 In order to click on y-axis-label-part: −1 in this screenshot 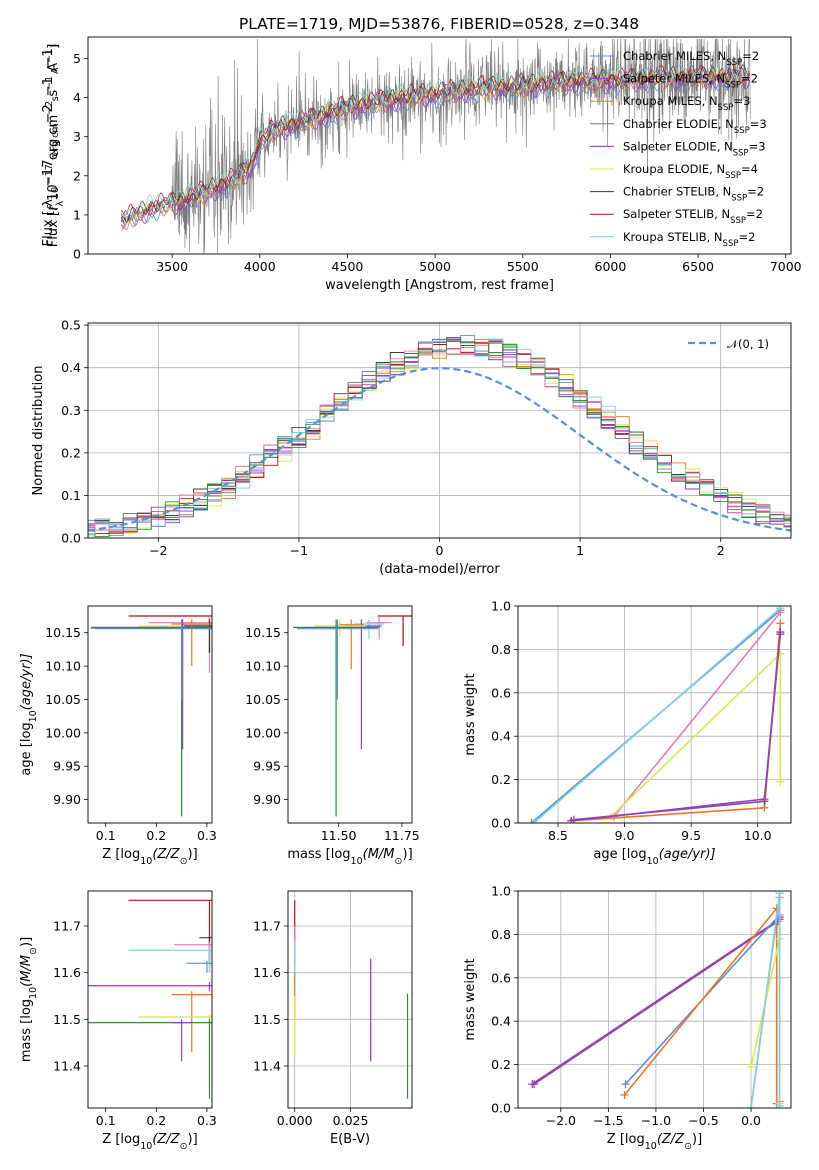, I will do `click(49, 83)`.